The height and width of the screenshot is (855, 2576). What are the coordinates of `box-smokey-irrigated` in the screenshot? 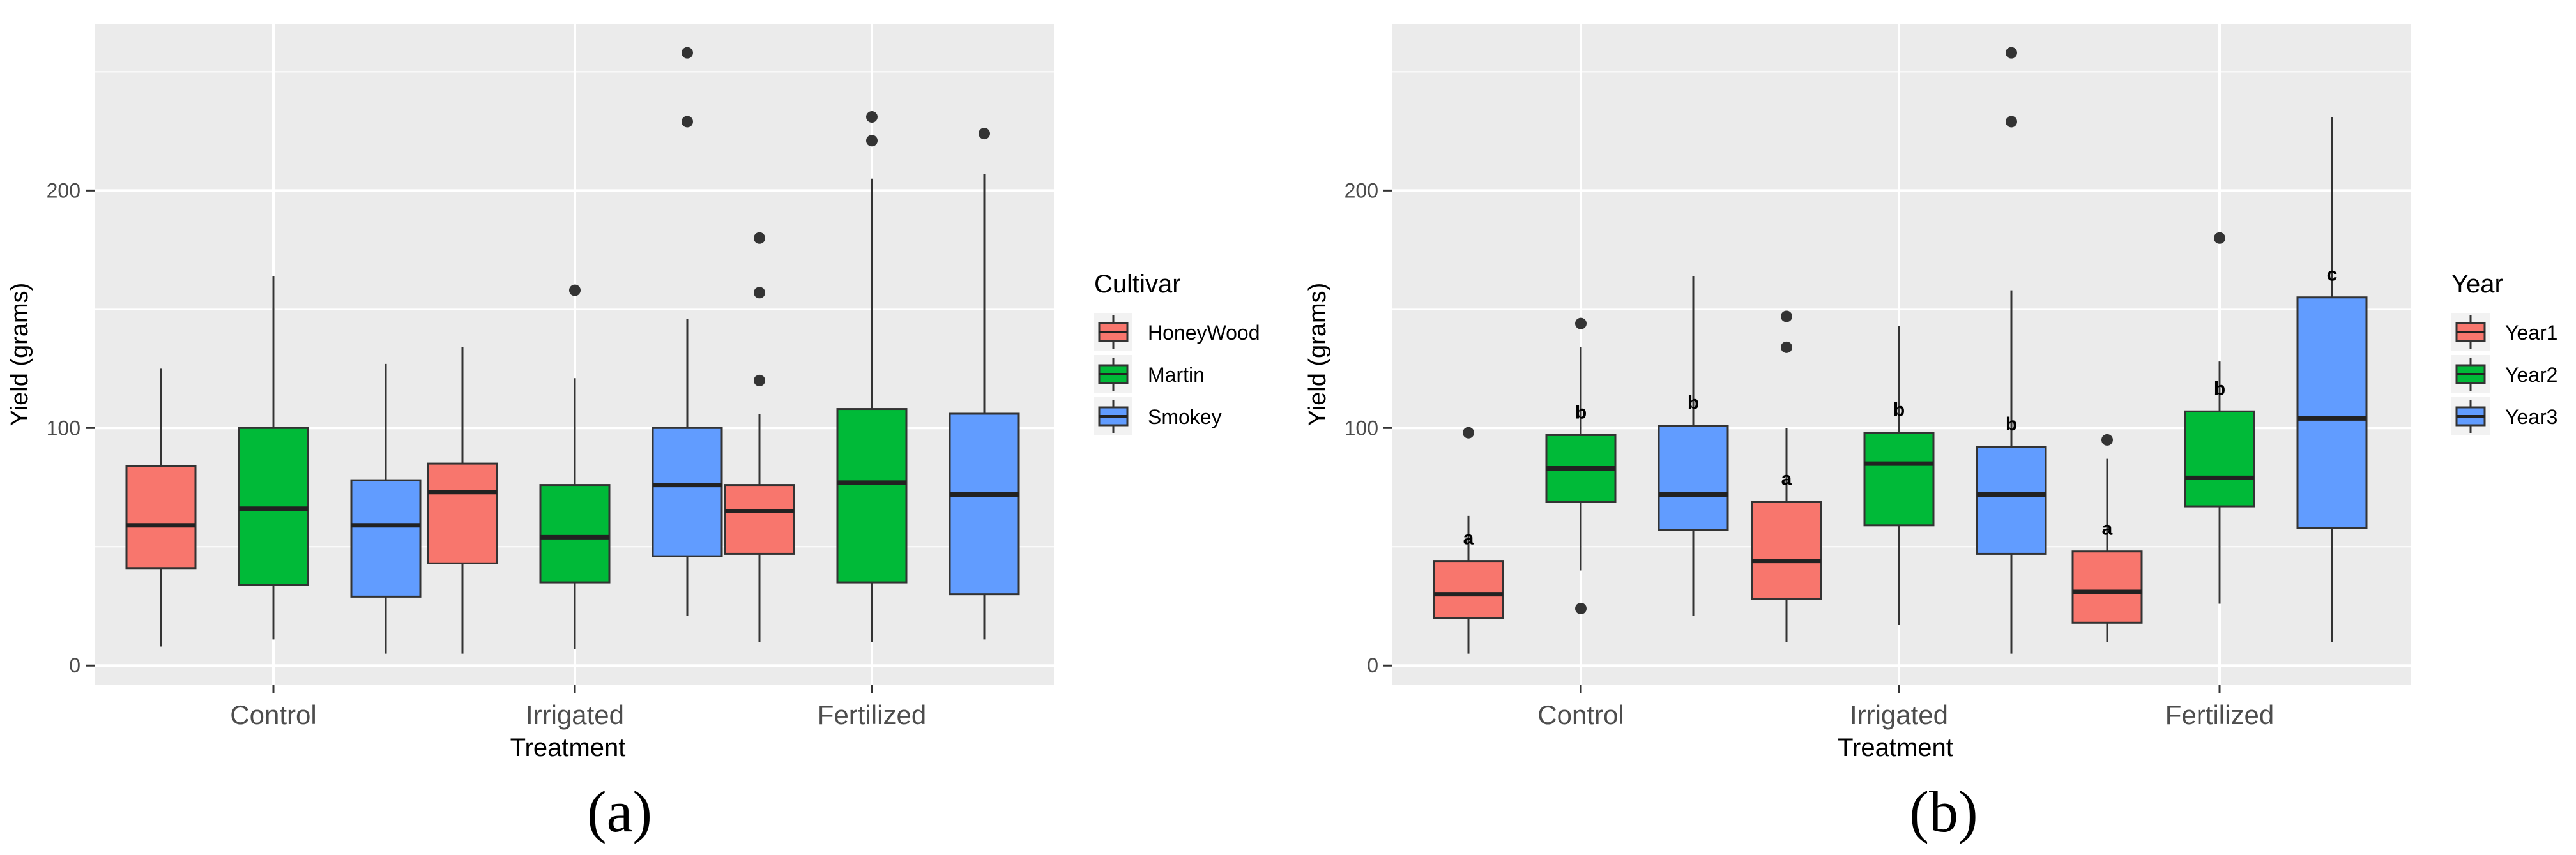 It's located at (687, 331).